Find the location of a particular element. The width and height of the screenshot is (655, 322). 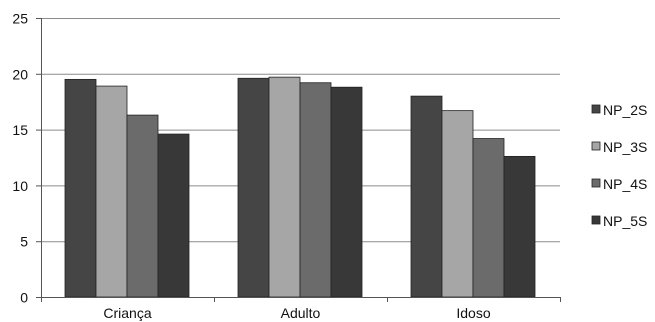

x-tick-label: Adulto is located at coordinates (301, 313).